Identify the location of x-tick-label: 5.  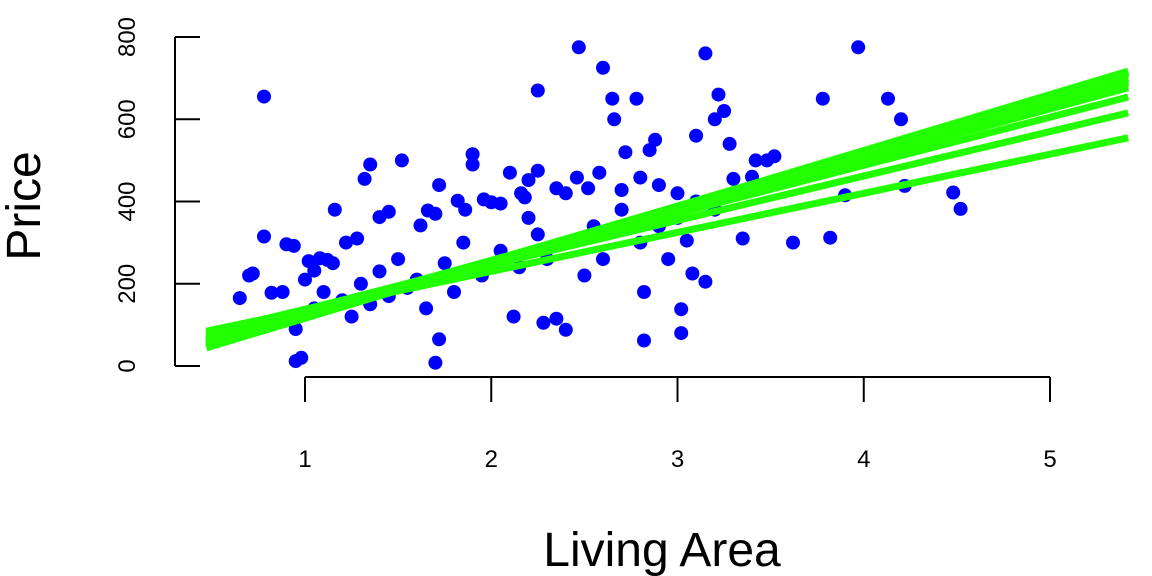
(1049, 459).